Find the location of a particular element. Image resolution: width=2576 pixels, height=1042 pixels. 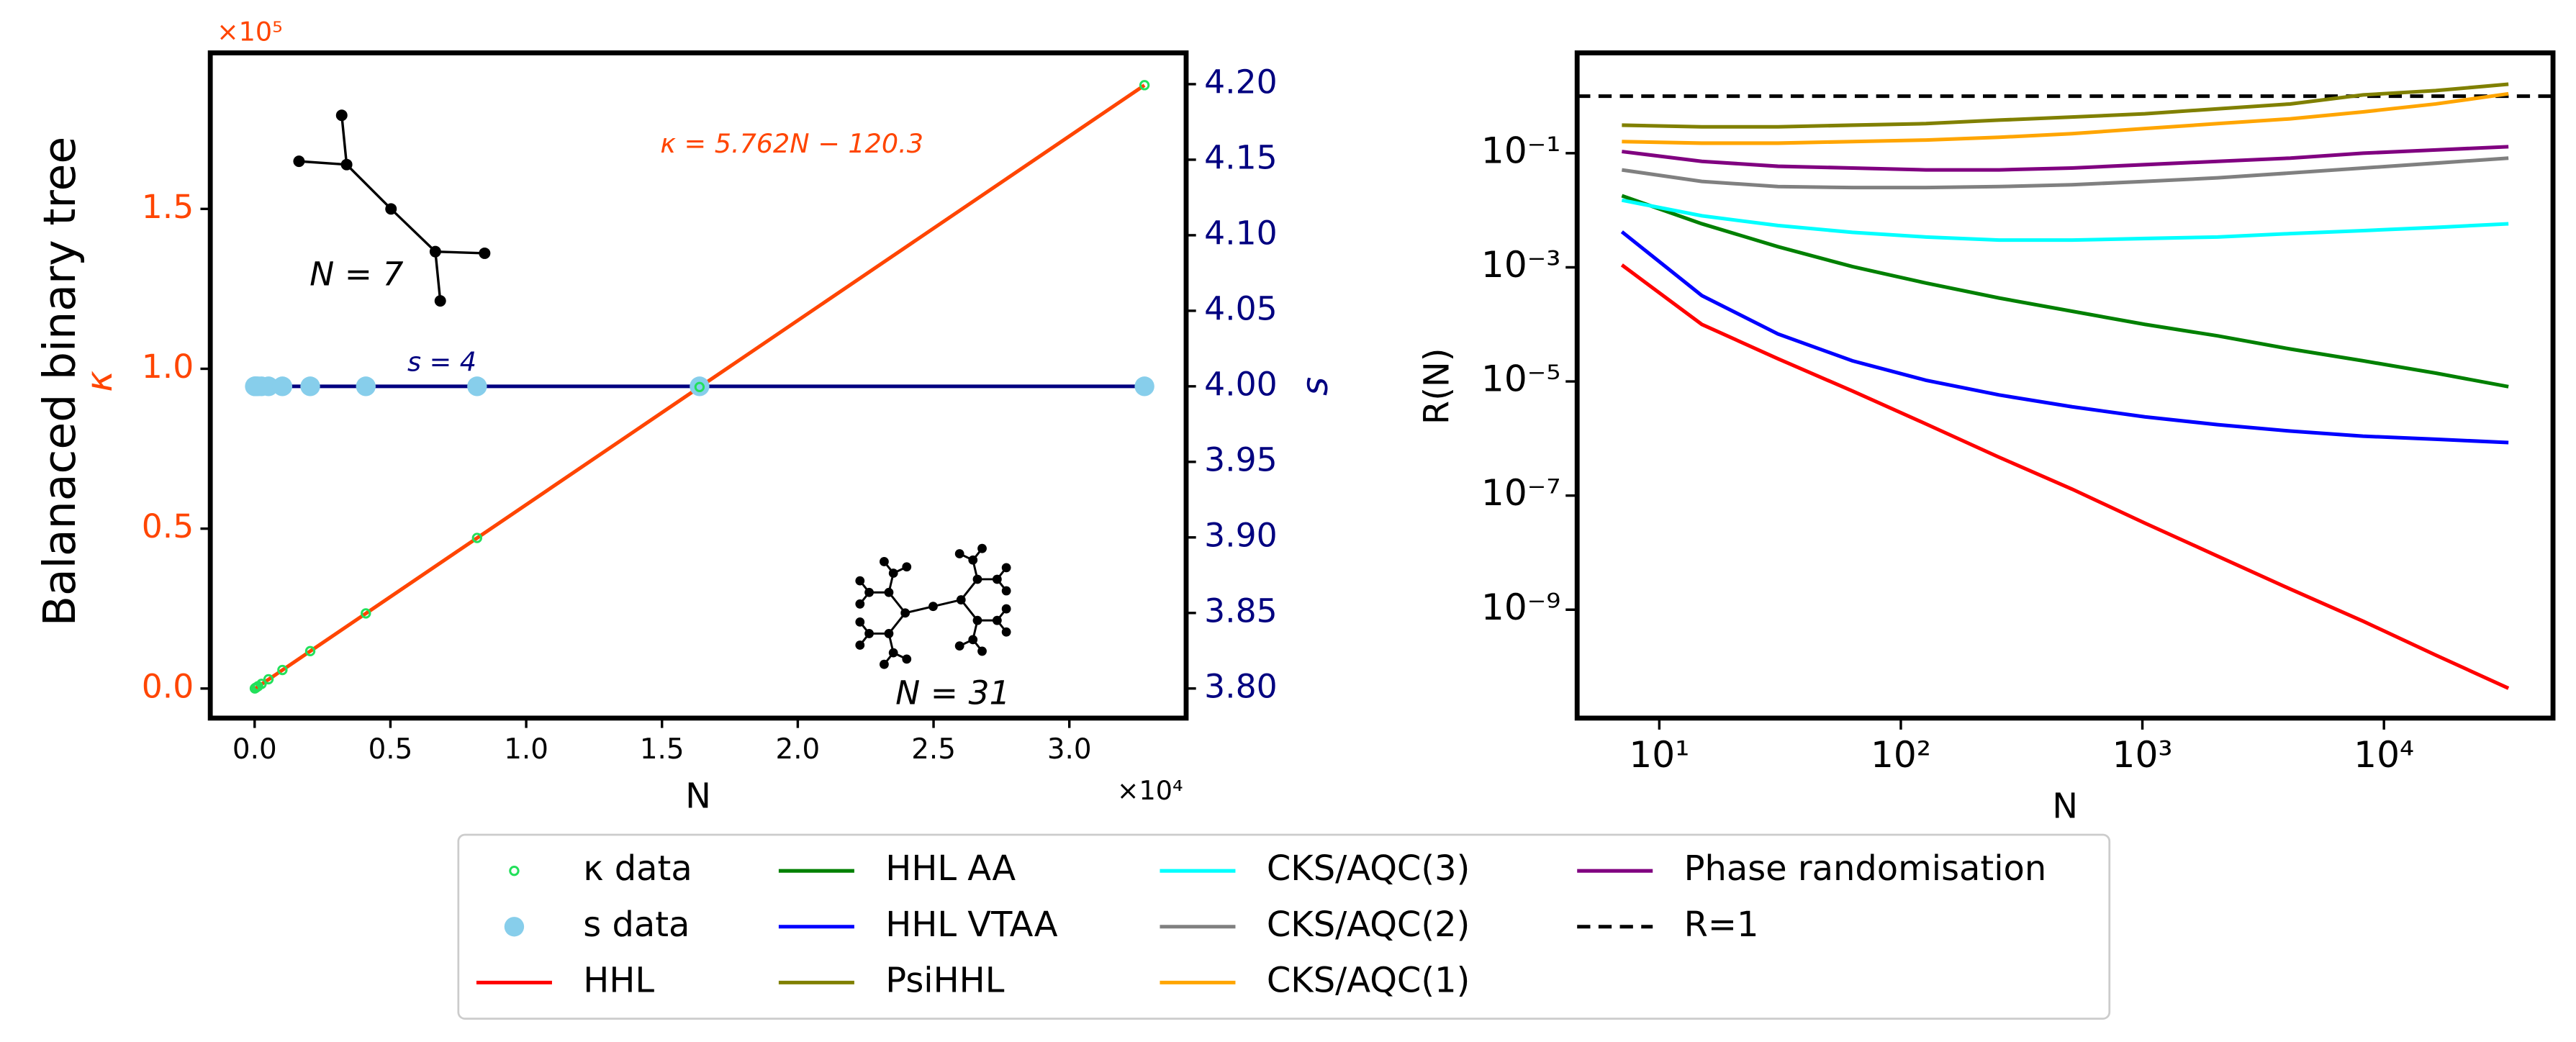

x-tick-label: 10⁴ is located at coordinates (2384, 754).